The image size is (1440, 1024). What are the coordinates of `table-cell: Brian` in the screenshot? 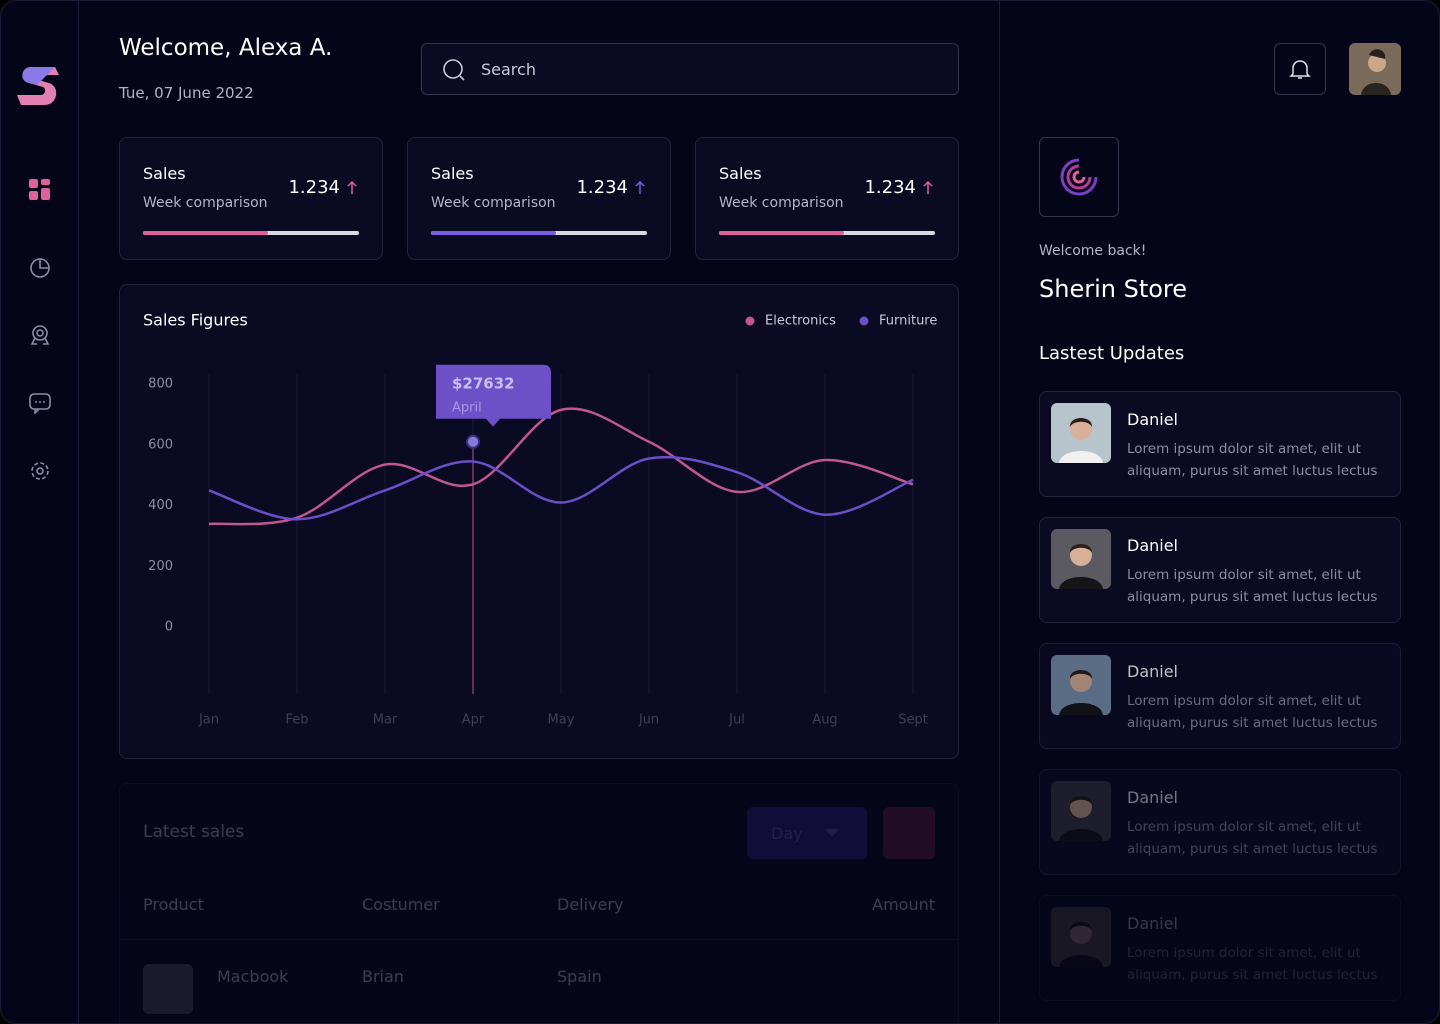 It's located at (383, 976).